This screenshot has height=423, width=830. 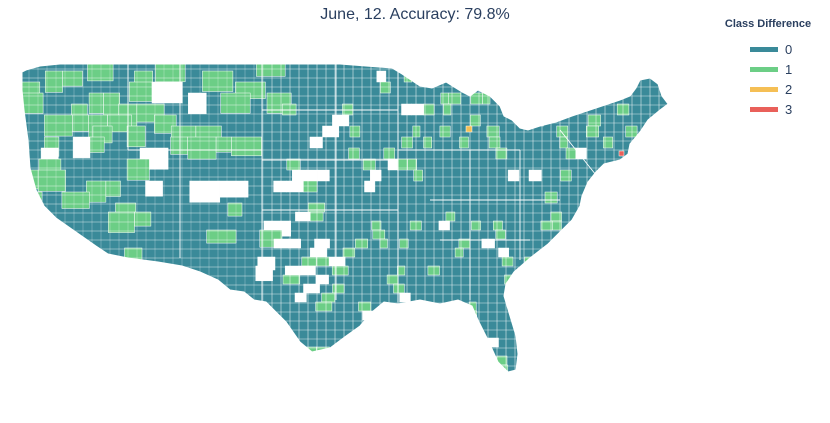 I want to click on legend-item-1: 1, so click(x=771, y=69).